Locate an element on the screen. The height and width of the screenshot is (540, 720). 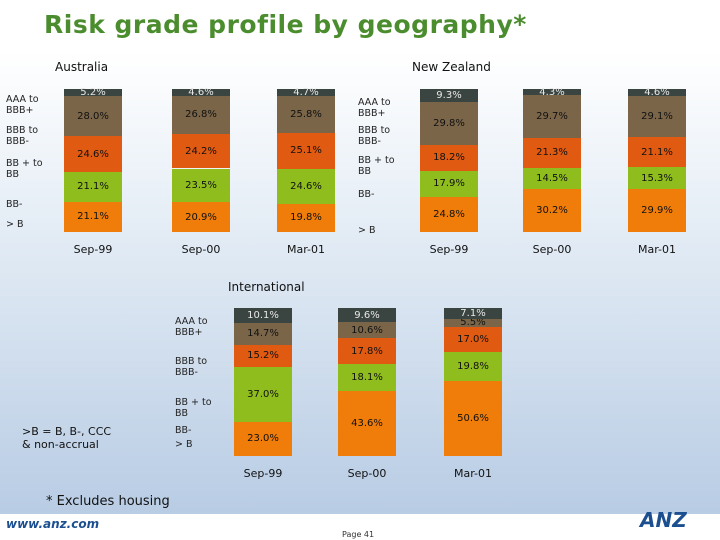
new-zealand-tick-mar-01: Mar-01 is located at coordinates (657, 249).